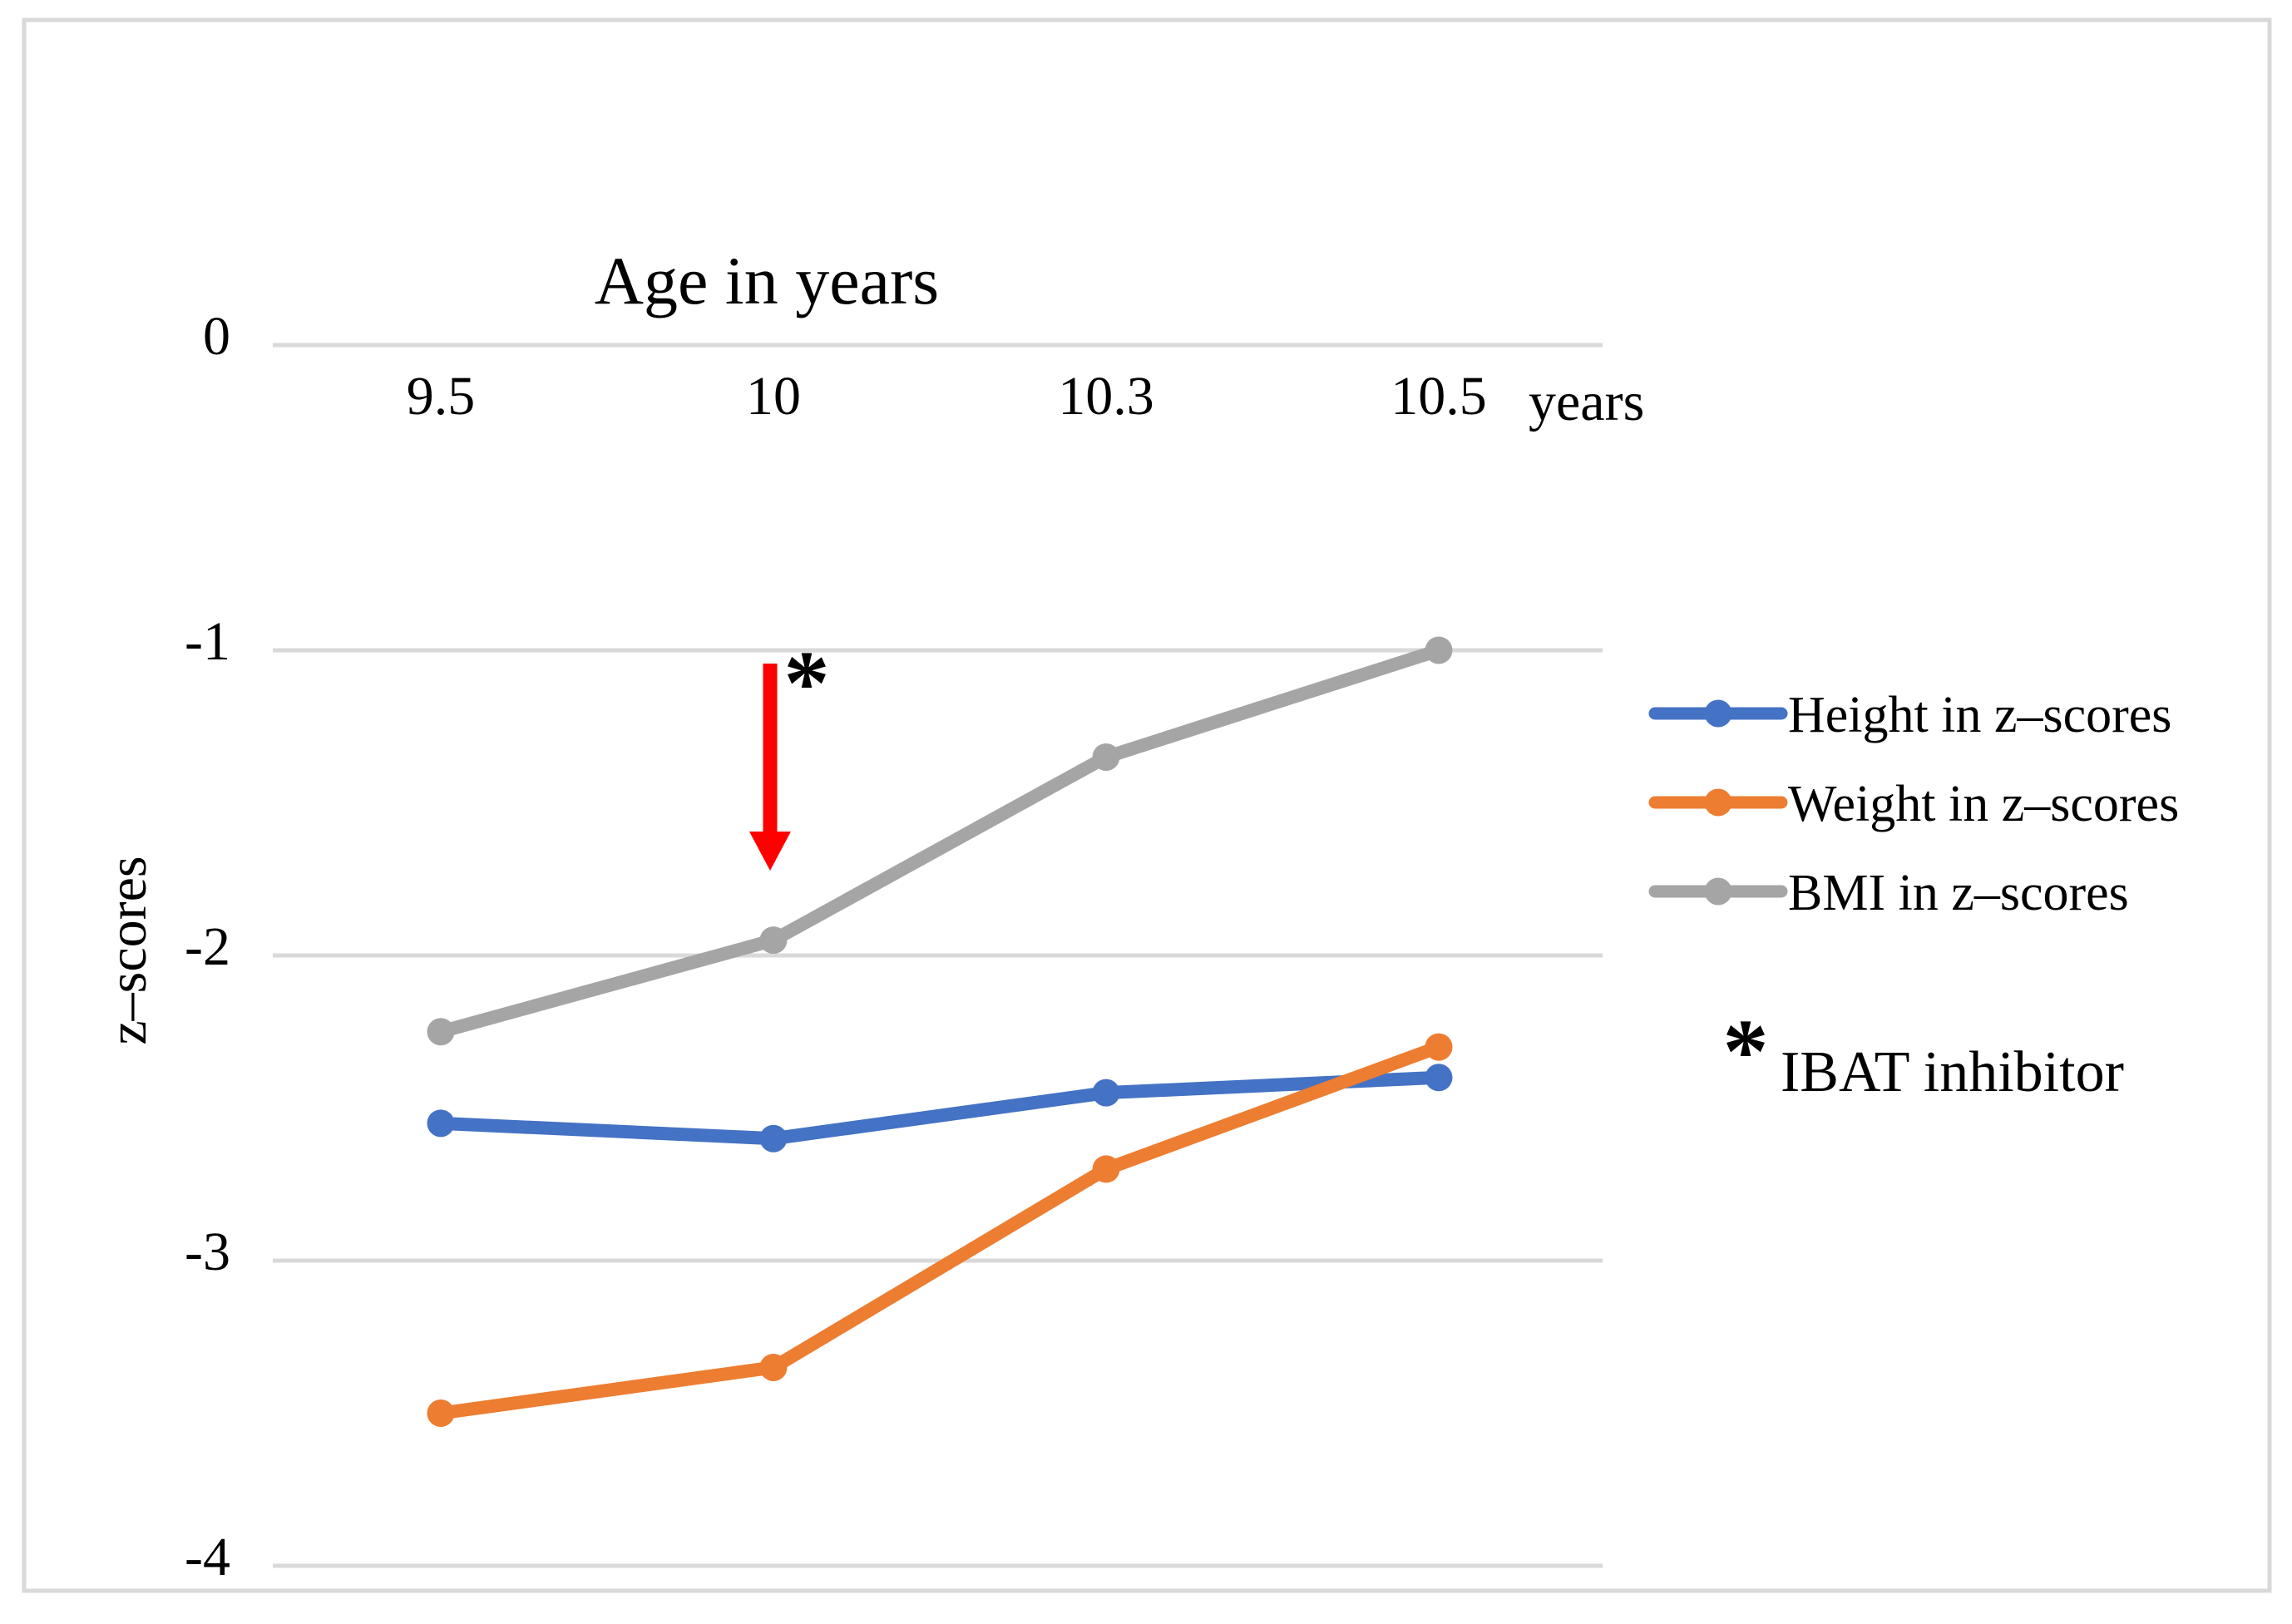 This screenshot has width=2292, height=1624. What do you see at coordinates (207, 641) in the screenshot?
I see `y-tick-label: -1` at bounding box center [207, 641].